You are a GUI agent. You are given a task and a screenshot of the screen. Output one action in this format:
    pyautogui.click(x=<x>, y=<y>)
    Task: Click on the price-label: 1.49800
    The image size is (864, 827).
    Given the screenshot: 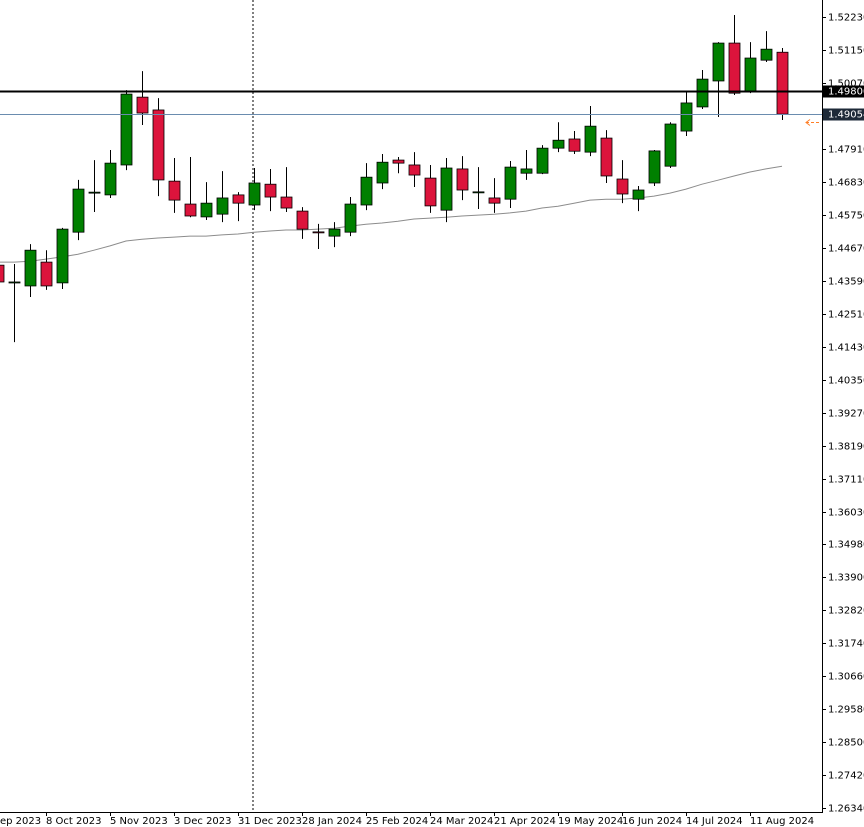 What is the action you would take?
    pyautogui.click(x=846, y=92)
    